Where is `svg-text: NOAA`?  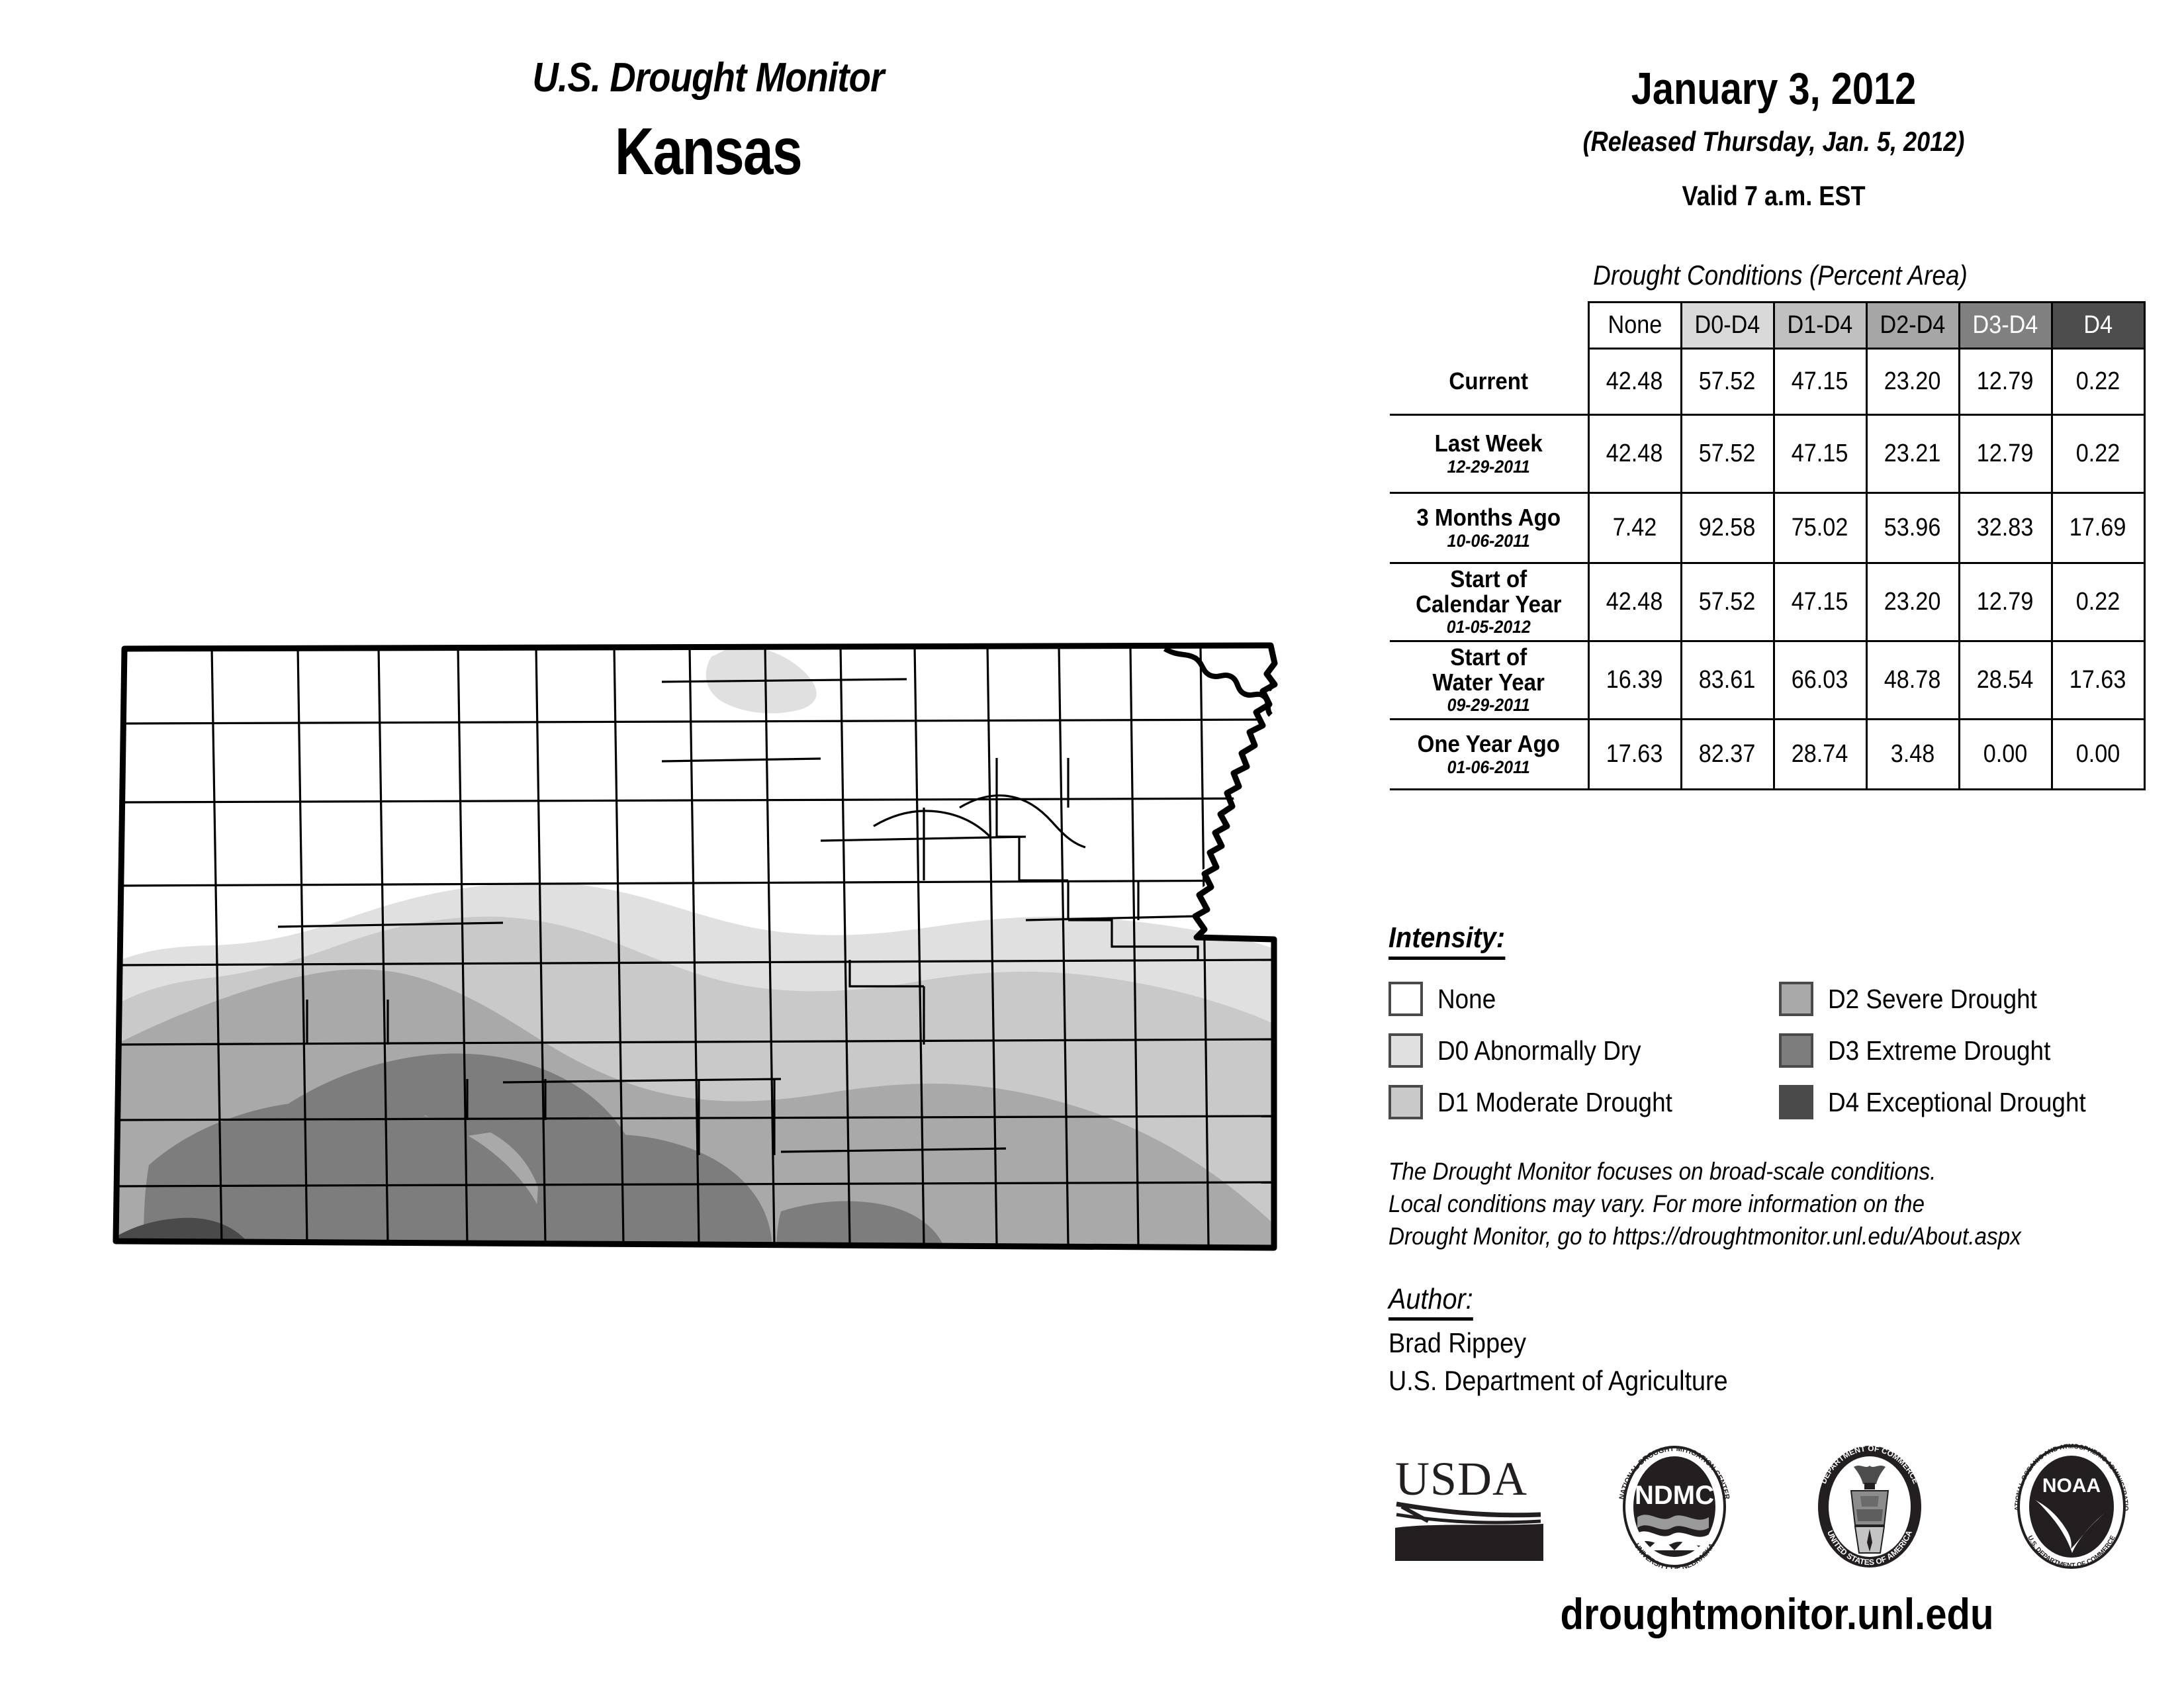 svg-text: NOAA is located at coordinates (2071, 1486).